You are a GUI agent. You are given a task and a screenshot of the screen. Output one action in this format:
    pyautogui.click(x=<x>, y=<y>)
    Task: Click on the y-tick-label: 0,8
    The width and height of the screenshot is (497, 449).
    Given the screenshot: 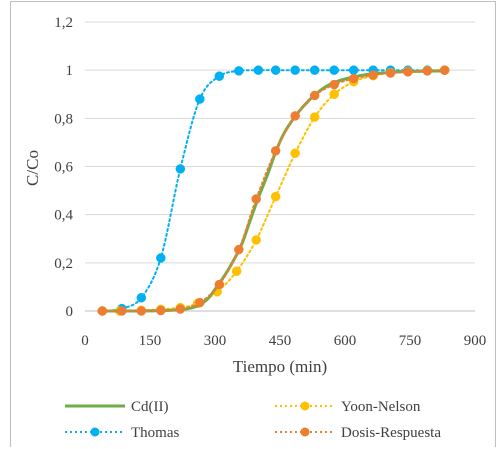 What is the action you would take?
    pyautogui.click(x=63, y=119)
    